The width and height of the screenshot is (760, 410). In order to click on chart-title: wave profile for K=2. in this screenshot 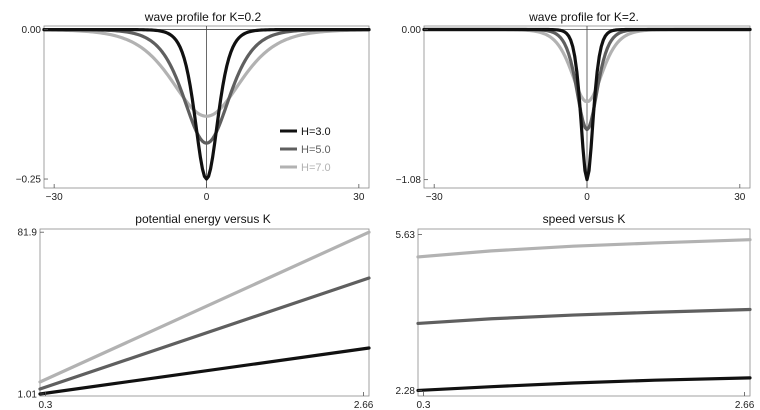, I will do `click(583, 17)`.